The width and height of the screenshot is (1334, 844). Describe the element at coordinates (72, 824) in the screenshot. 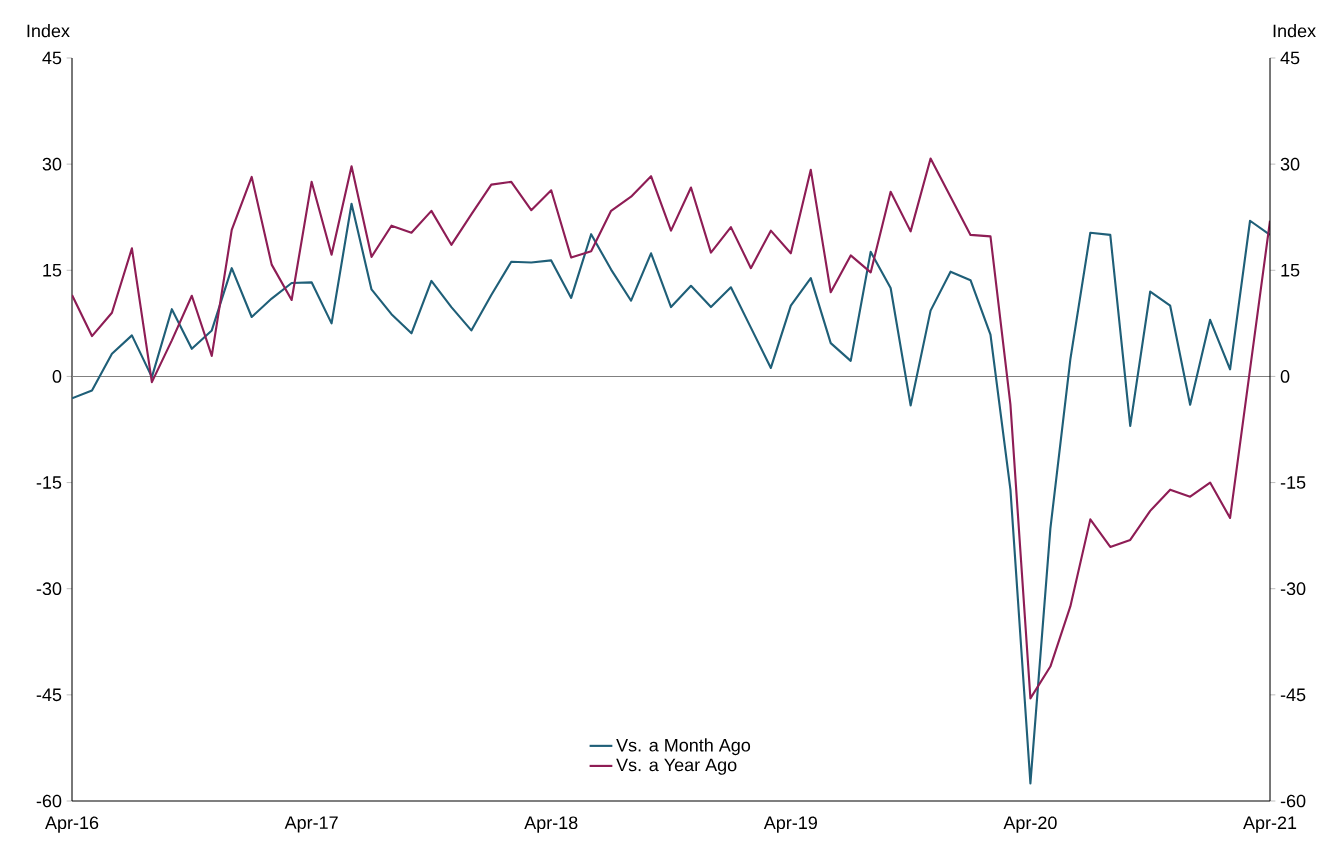

I see `x-tick-label: Apr-16` at that location.